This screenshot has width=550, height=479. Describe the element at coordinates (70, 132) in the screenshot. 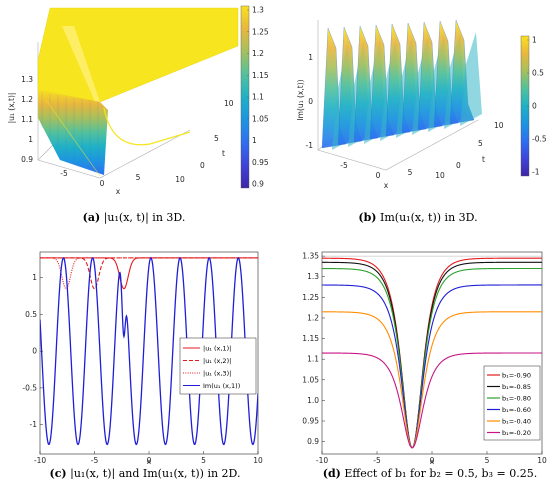

I see `panel-a-mesh-lines` at that location.